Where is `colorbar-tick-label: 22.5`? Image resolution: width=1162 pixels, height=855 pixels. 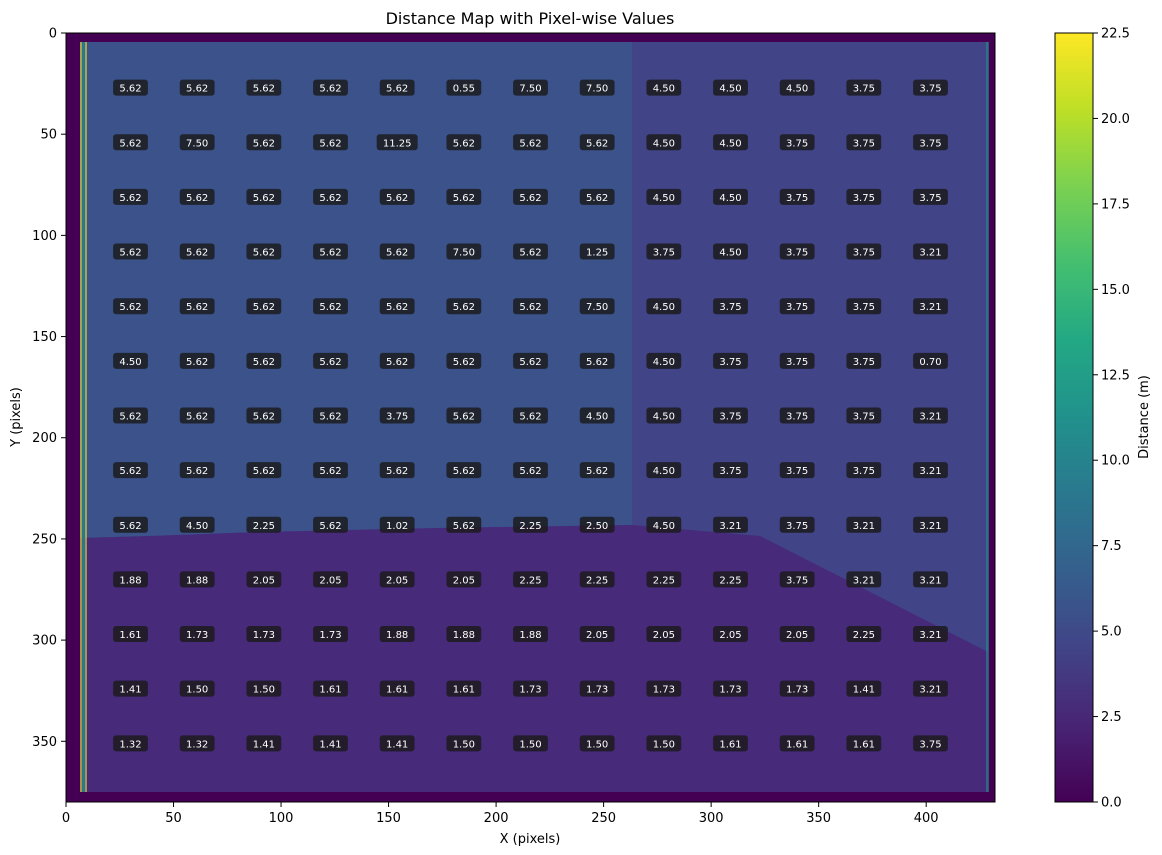 colorbar-tick-label: 22.5 is located at coordinates (1115, 34).